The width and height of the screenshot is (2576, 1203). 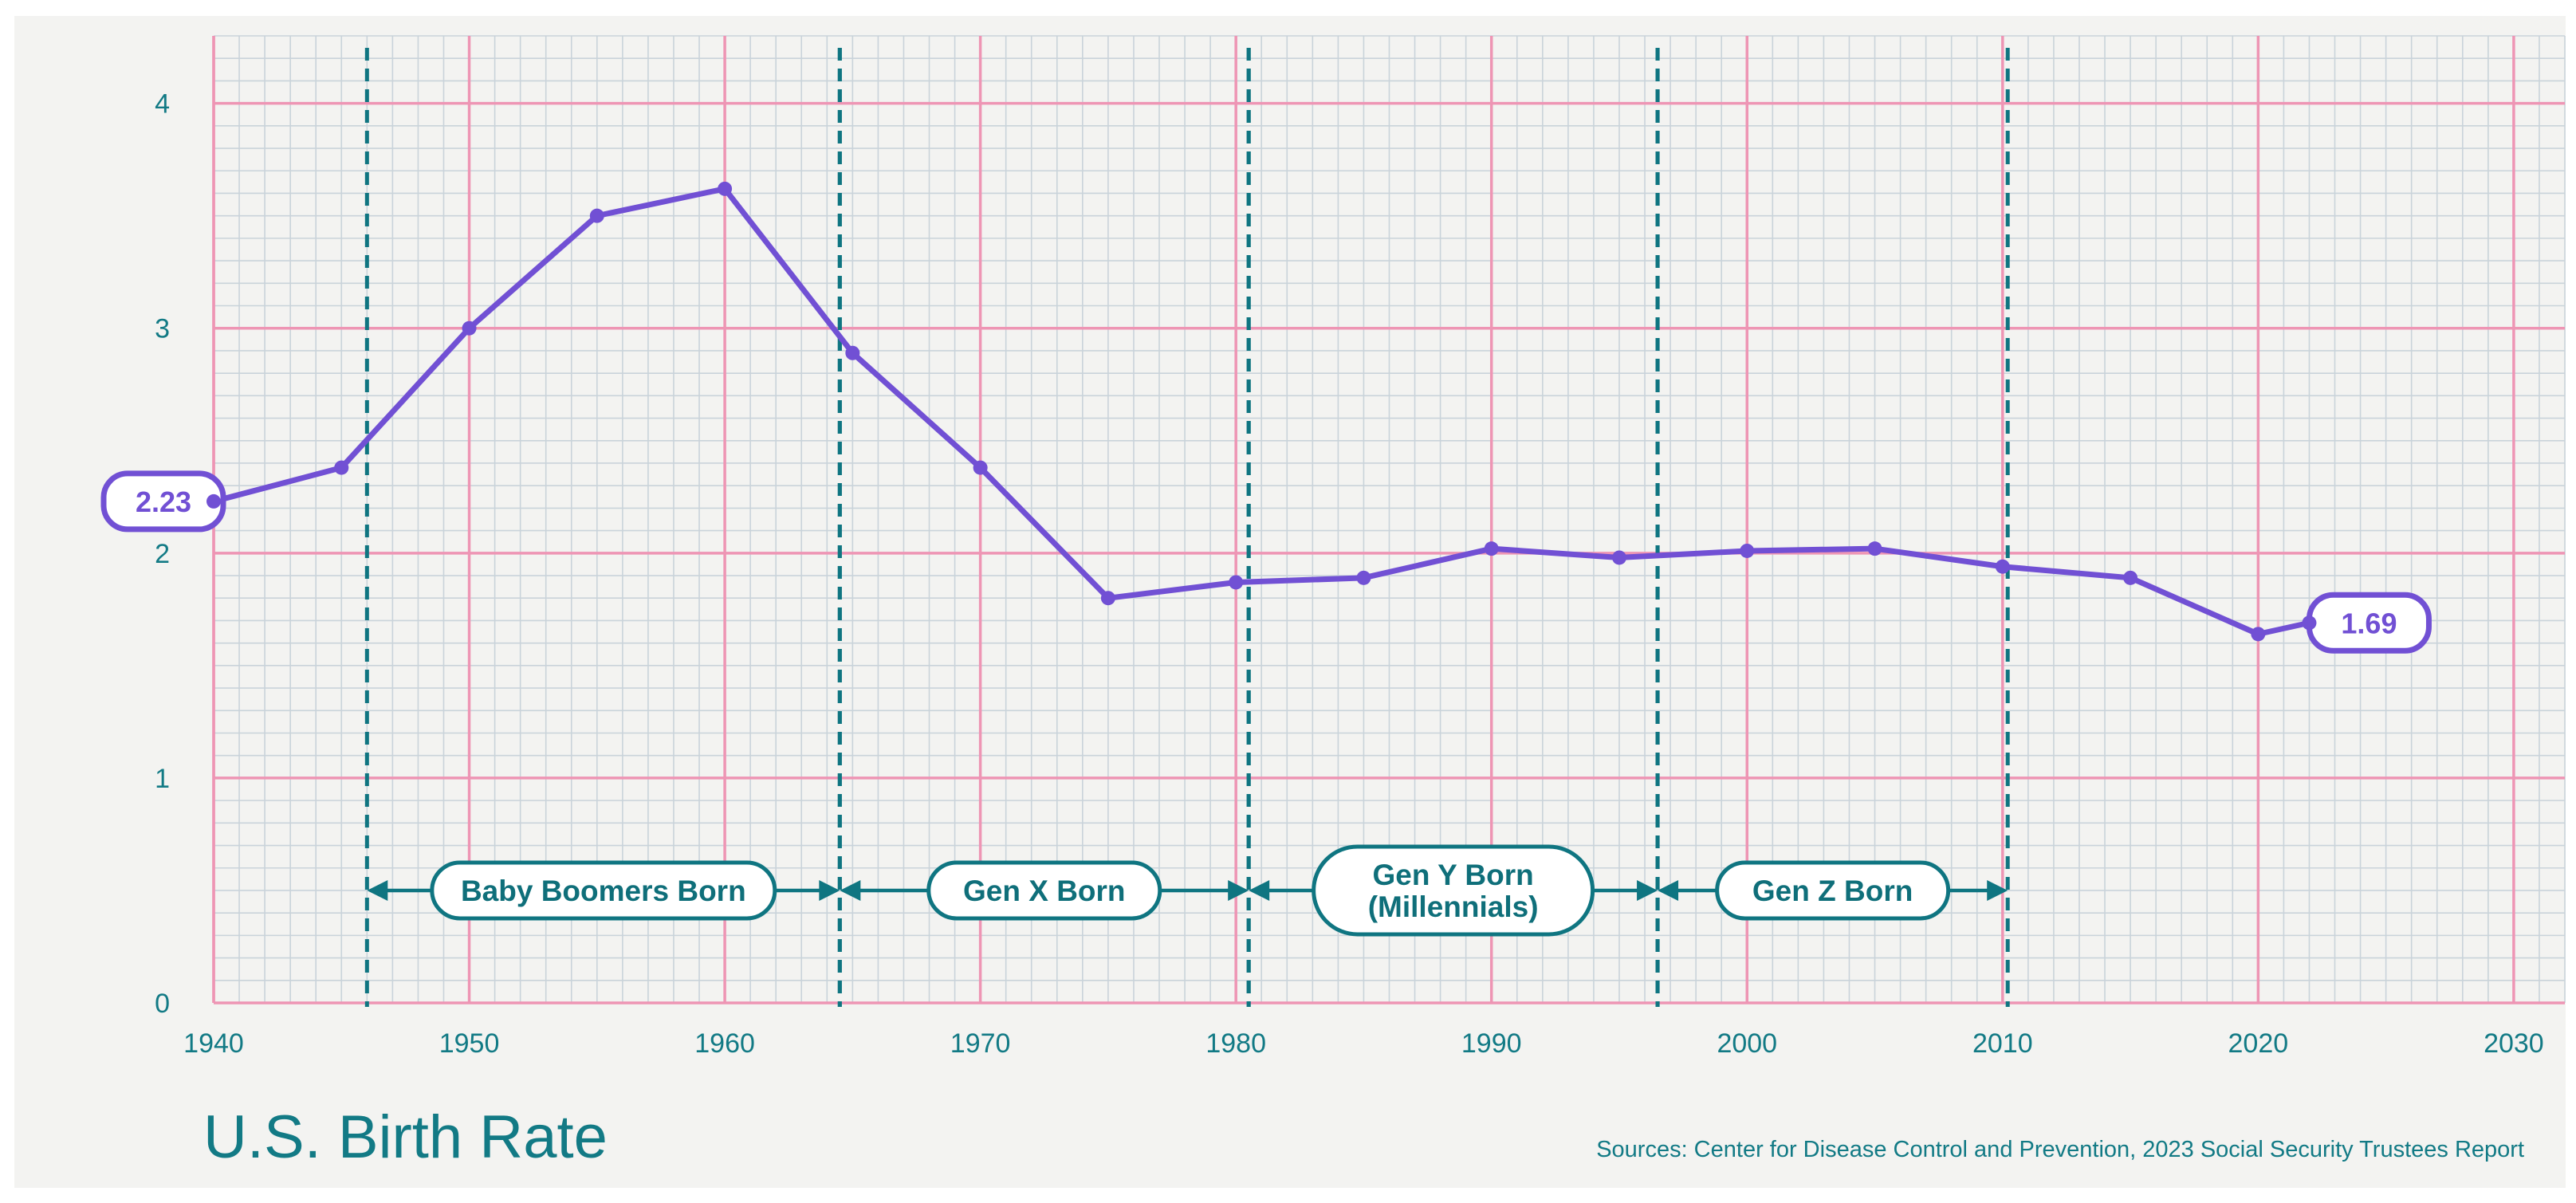 What do you see at coordinates (162, 104) in the screenshot?
I see `y-tick-label: 4` at bounding box center [162, 104].